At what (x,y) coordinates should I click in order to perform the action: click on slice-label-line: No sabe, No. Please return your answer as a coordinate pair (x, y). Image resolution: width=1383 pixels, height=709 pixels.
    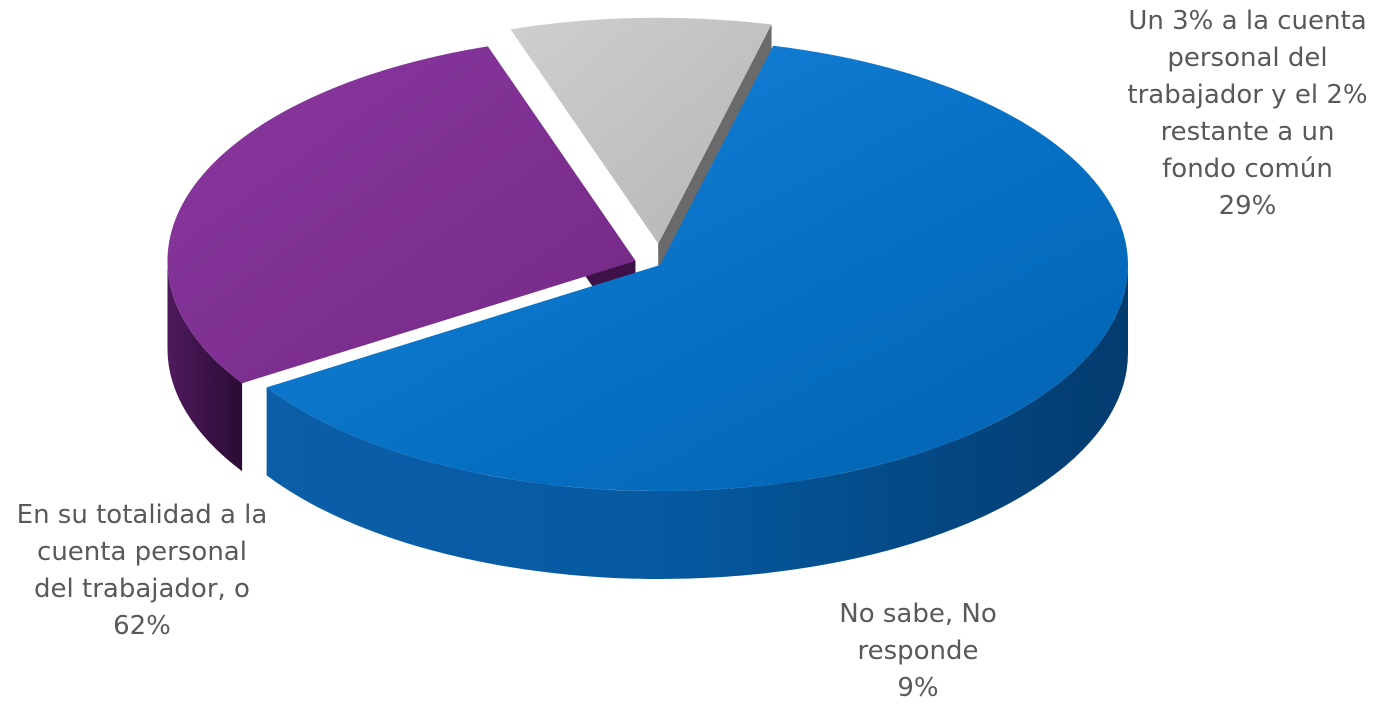
    Looking at the image, I should click on (918, 614).